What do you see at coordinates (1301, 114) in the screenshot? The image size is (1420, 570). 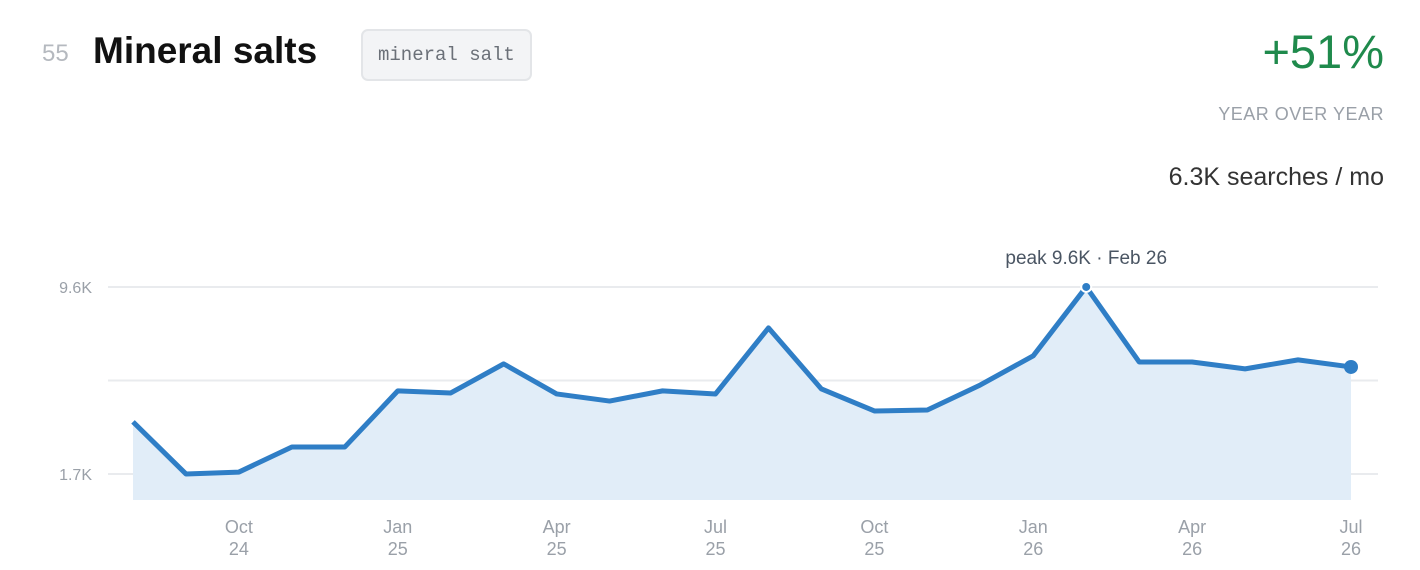 I see `growth-label: YEAR OVER YEAR` at bounding box center [1301, 114].